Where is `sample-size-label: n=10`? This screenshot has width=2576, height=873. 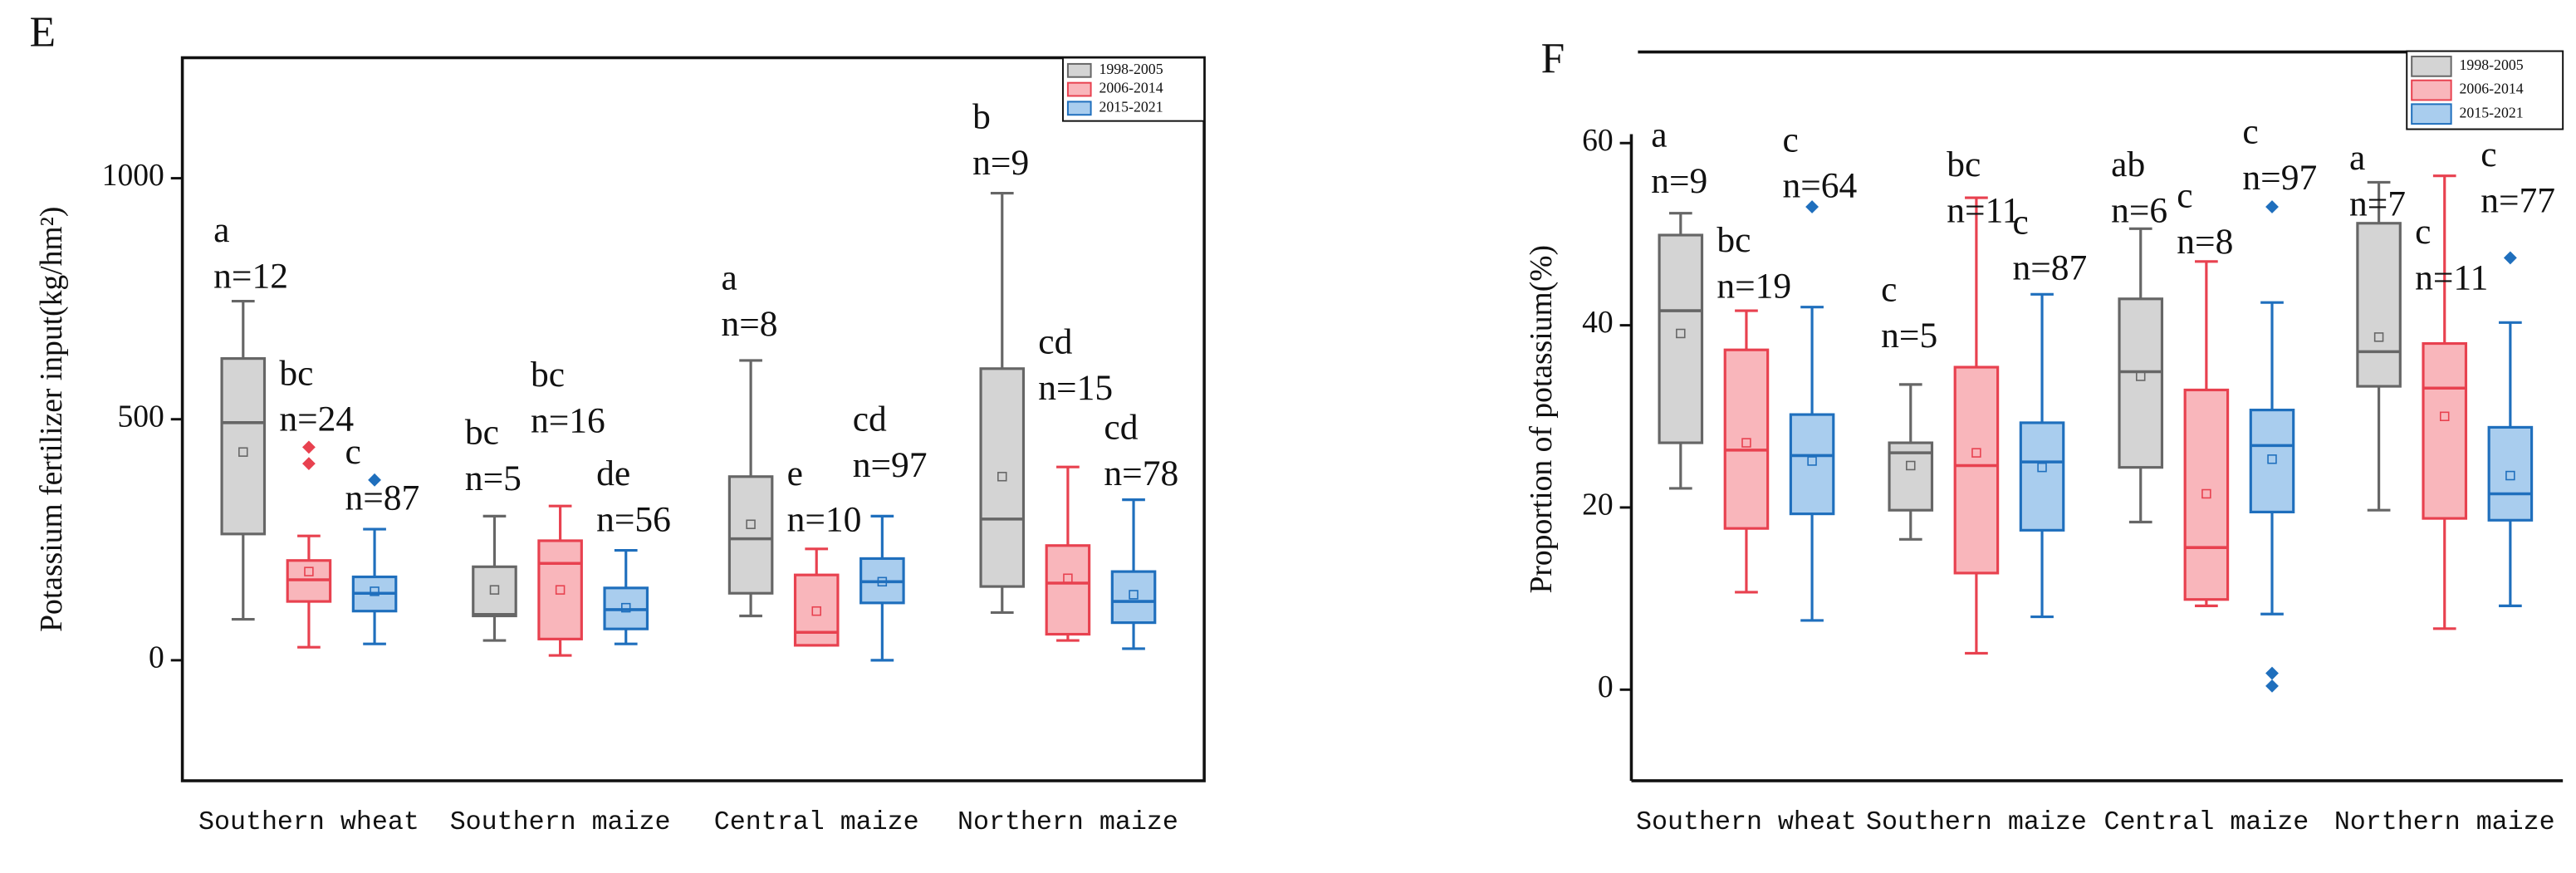
sample-size-label: n=10 is located at coordinates (825, 519).